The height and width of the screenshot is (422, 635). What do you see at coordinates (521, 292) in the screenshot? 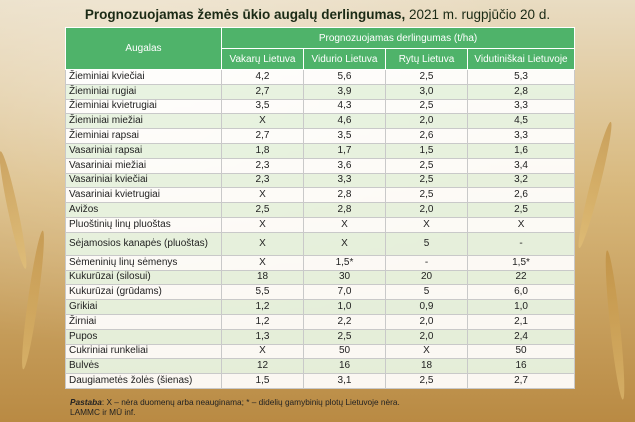
I see `yield-value-cell: 6,0` at bounding box center [521, 292].